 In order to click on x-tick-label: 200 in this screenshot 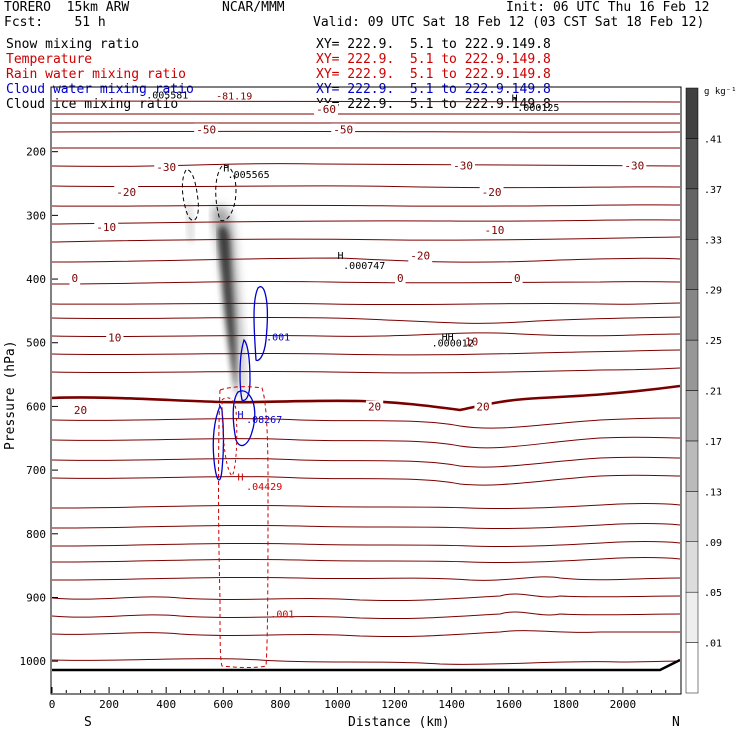, I will do `click(109, 704)`.